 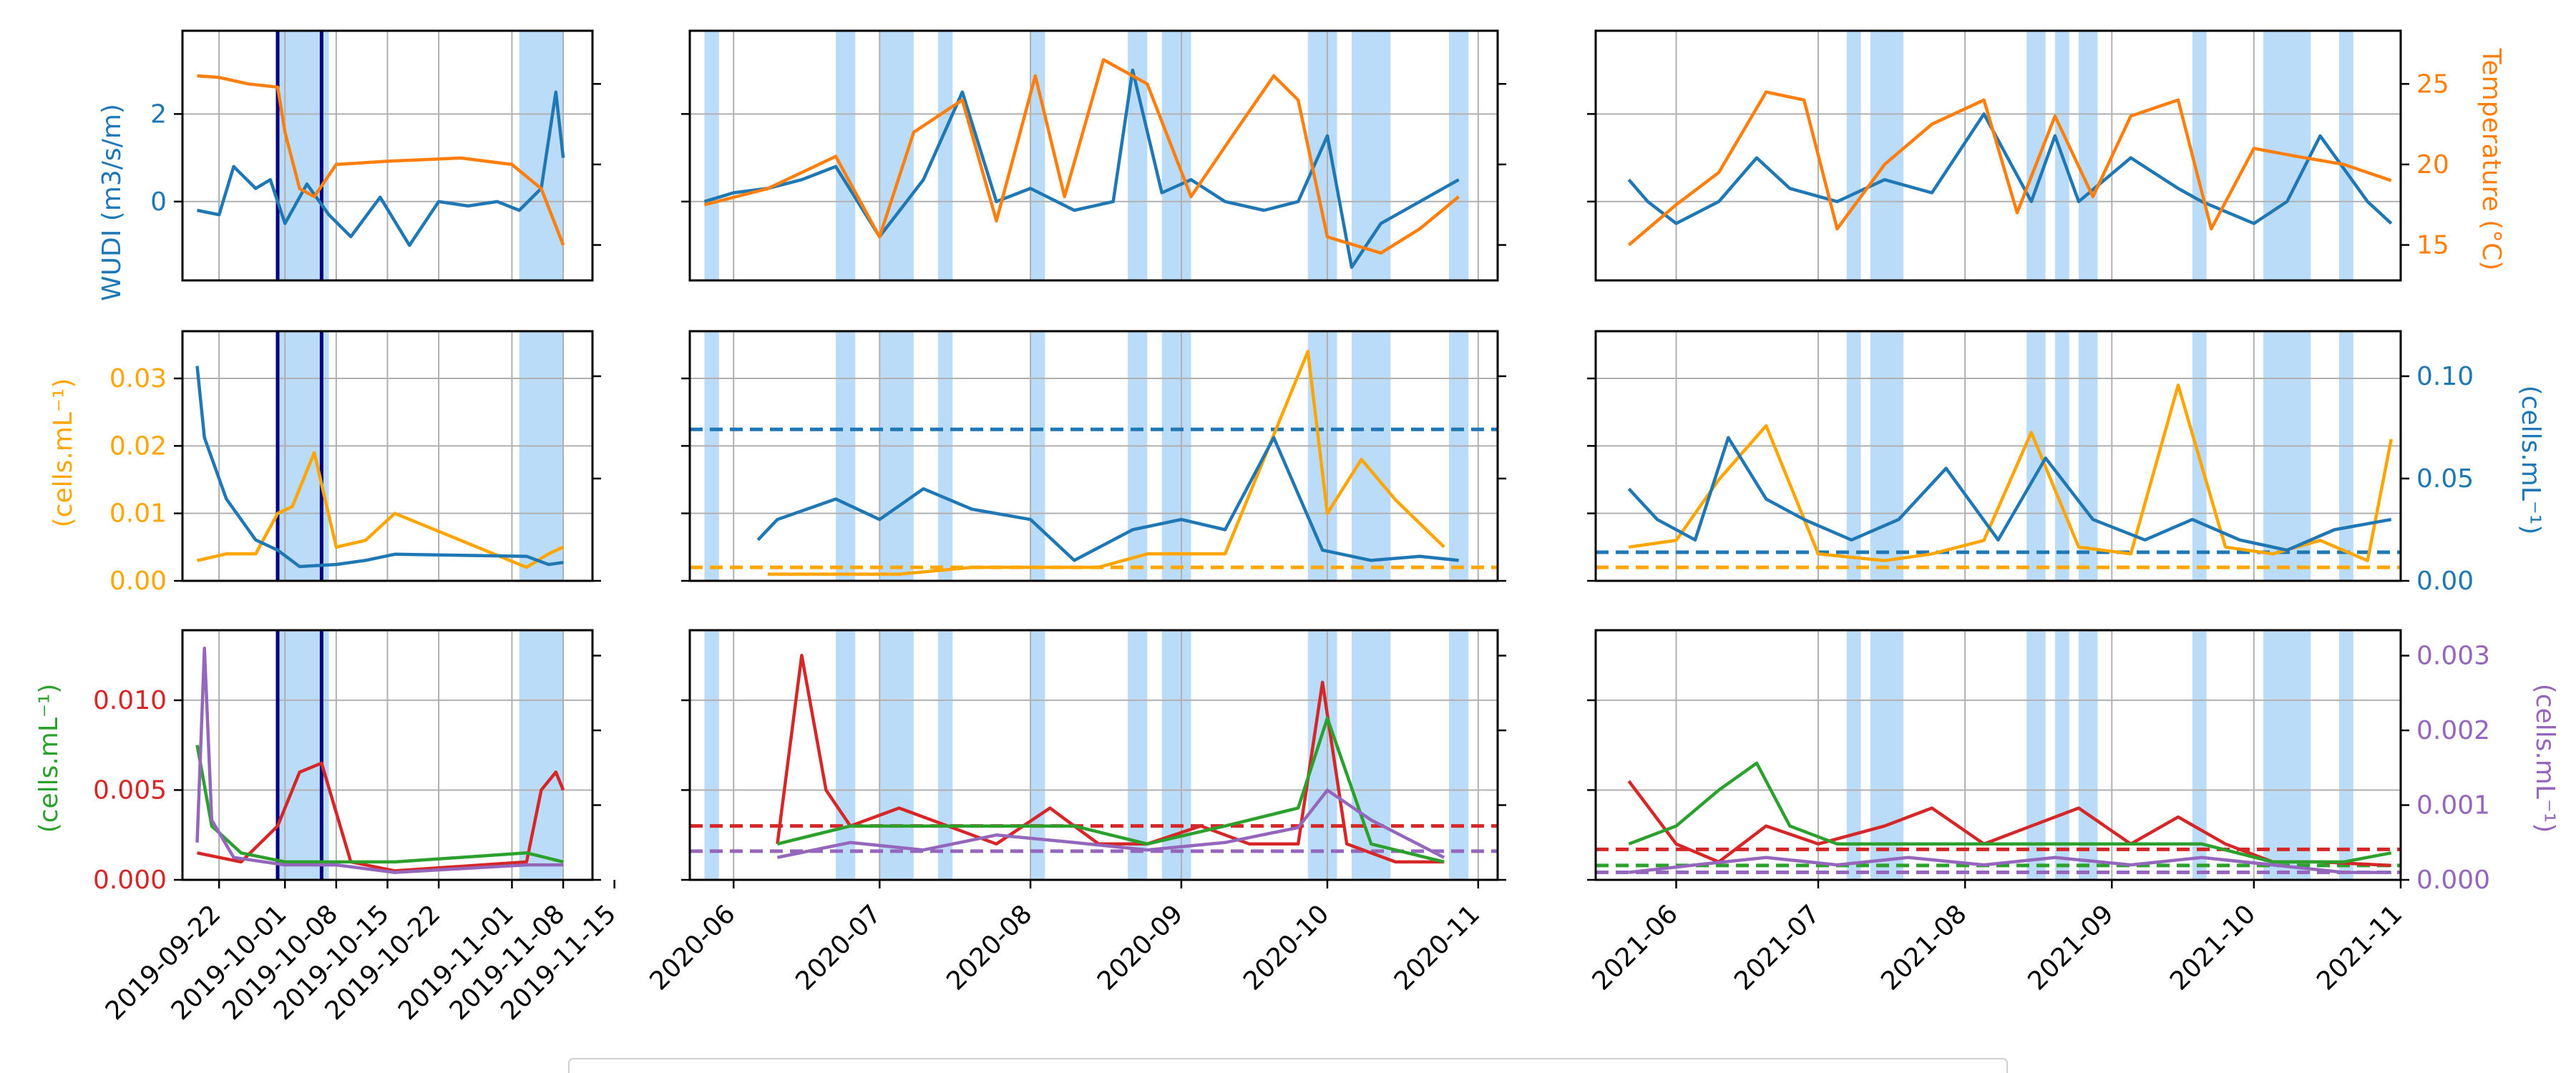 What do you see at coordinates (1288, 1065) in the screenshot?
I see `legend-box` at bounding box center [1288, 1065].